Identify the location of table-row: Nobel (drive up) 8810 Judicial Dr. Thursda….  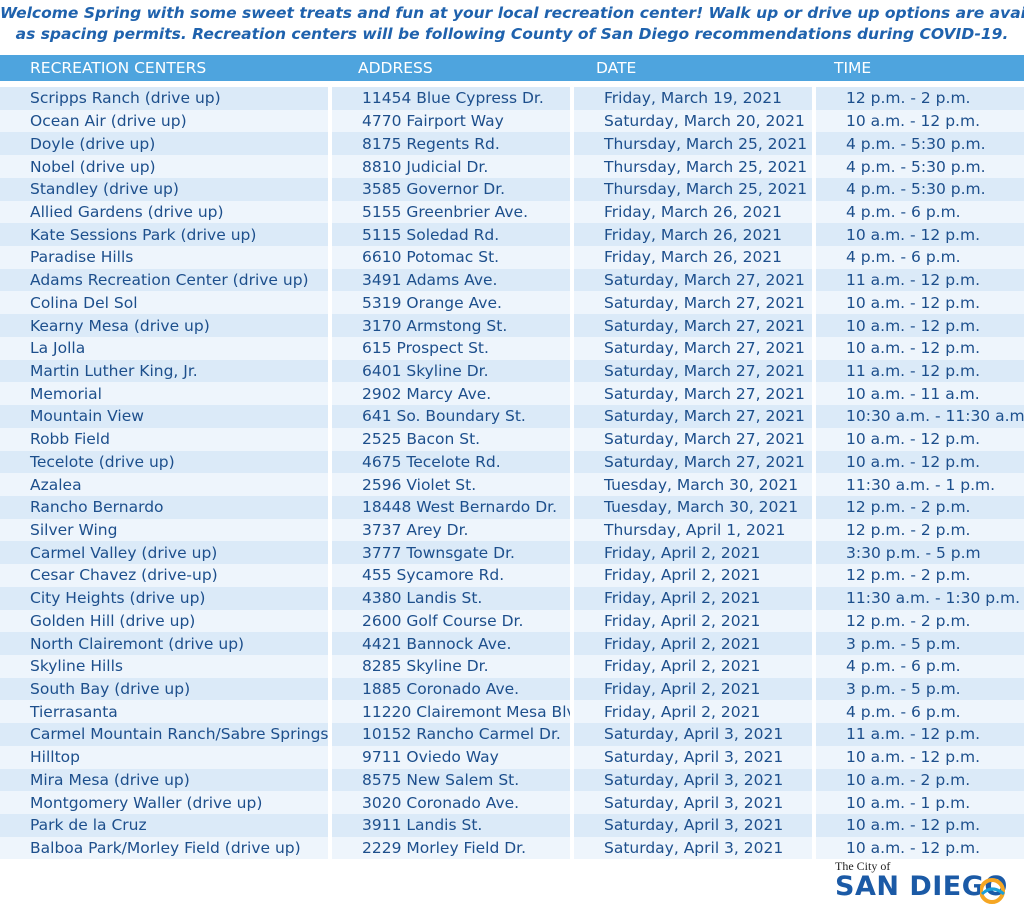
(512, 166).